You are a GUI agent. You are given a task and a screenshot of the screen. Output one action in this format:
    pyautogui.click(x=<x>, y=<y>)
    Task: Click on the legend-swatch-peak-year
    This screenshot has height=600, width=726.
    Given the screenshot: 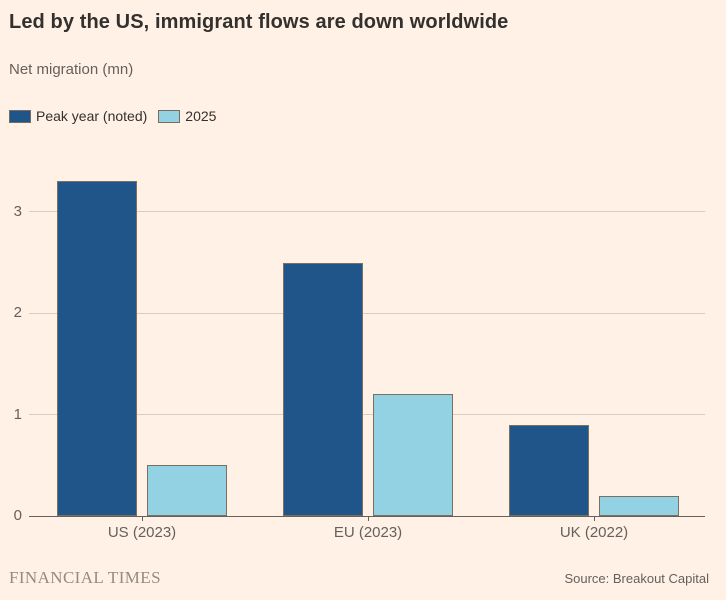 What is the action you would take?
    pyautogui.click(x=20, y=116)
    